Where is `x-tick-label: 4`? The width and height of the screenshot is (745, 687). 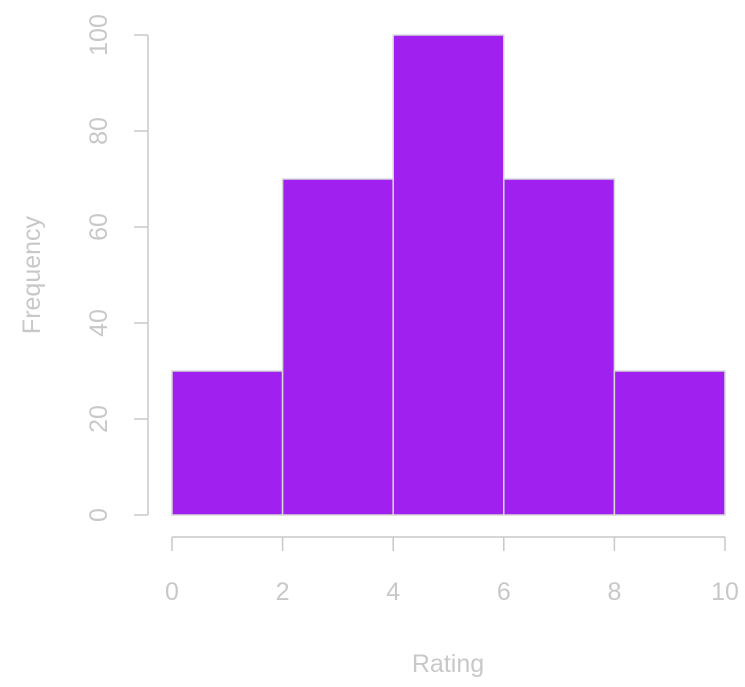 x-tick-label: 4 is located at coordinates (393, 592).